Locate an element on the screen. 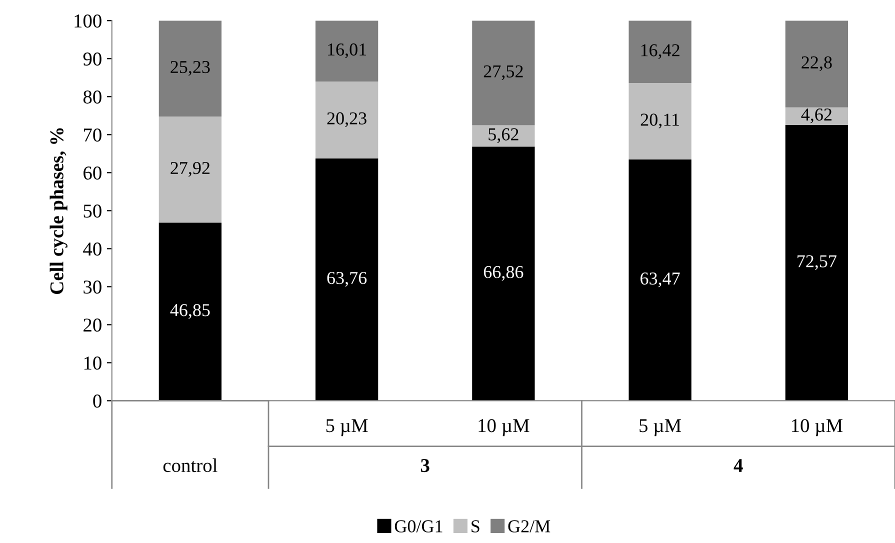  data-label: 22,8 is located at coordinates (817, 64).